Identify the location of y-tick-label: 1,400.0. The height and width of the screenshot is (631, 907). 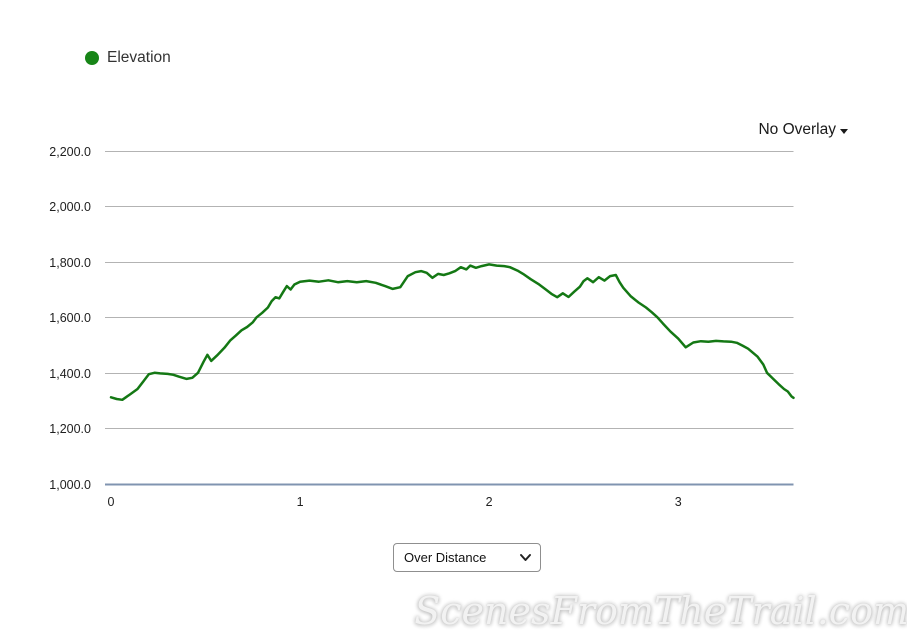
(70, 374).